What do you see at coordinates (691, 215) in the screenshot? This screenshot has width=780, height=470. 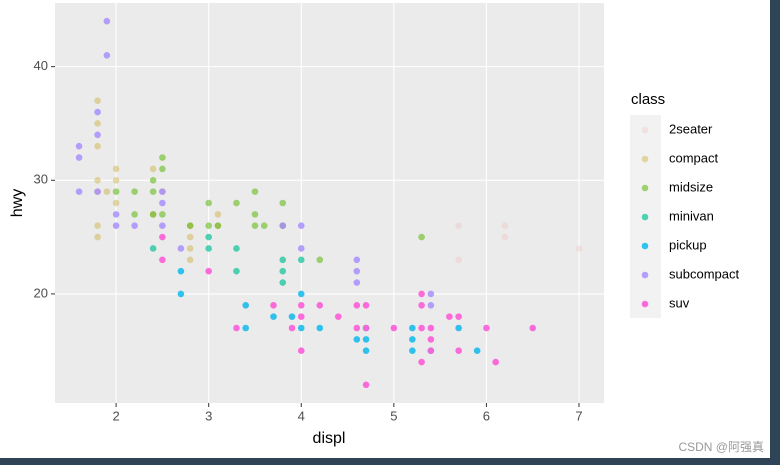 I see `legend-label: minivan` at bounding box center [691, 215].